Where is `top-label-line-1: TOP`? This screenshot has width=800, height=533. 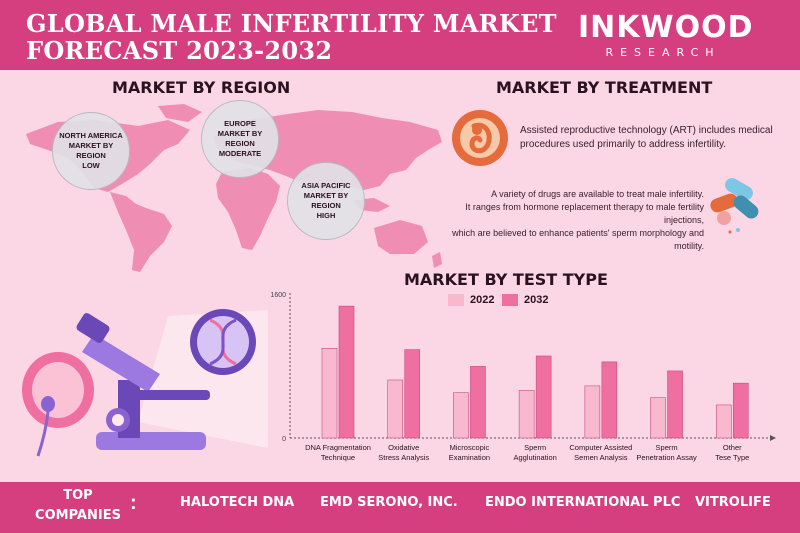 top-label-line-1: TOP is located at coordinates (78, 495).